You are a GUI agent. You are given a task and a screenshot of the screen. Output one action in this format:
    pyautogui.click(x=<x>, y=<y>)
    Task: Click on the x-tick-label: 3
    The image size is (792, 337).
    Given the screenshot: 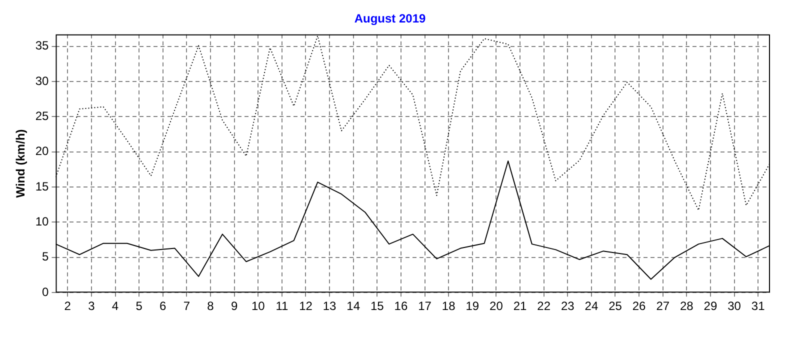 What is the action you would take?
    pyautogui.click(x=92, y=306)
    